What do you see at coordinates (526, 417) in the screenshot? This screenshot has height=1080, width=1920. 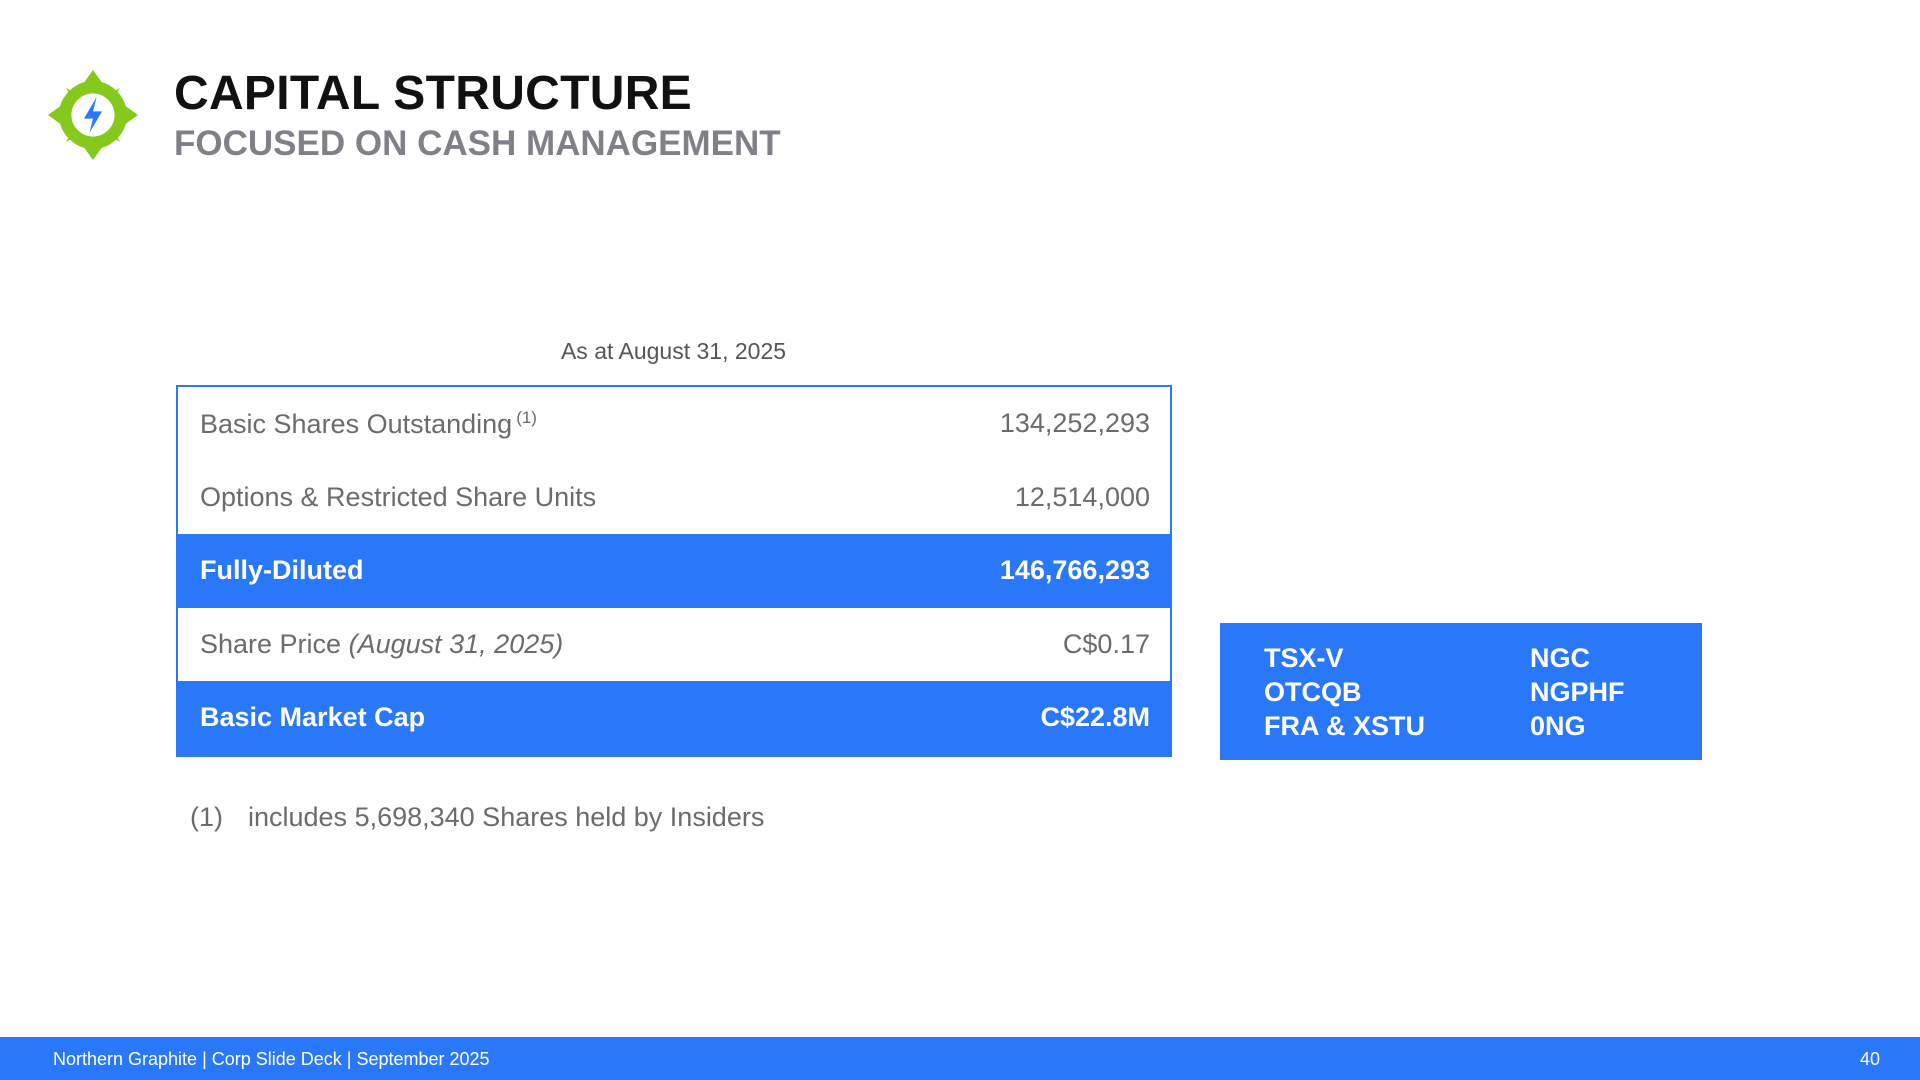 I see `footnote-marker: (1)` at bounding box center [526, 417].